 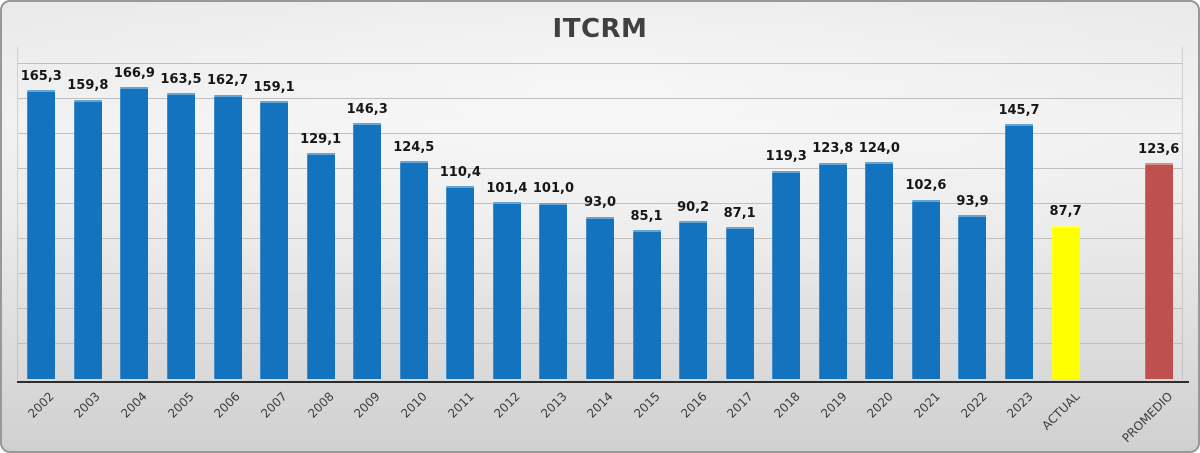 I want to click on value-label-2018: 119,3, so click(x=786, y=157).